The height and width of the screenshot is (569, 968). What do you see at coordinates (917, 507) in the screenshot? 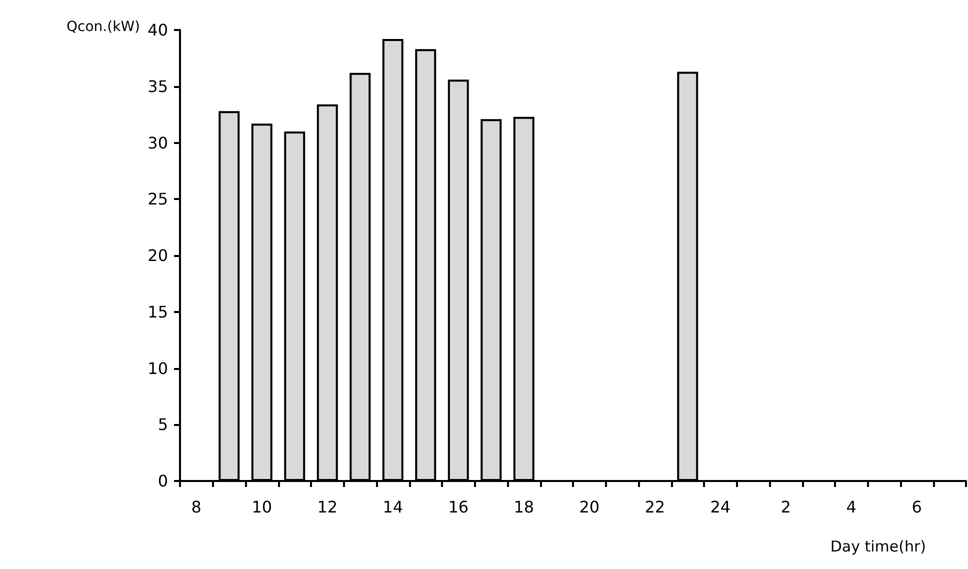
I see `x-tick-label: 6` at bounding box center [917, 507].